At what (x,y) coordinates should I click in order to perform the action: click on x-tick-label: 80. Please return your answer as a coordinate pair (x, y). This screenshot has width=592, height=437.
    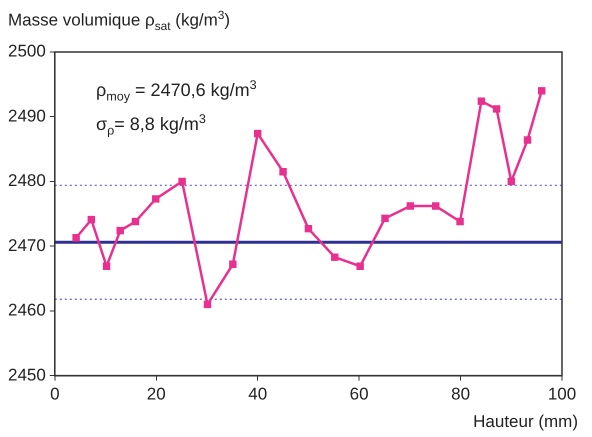
    Looking at the image, I should click on (460, 394).